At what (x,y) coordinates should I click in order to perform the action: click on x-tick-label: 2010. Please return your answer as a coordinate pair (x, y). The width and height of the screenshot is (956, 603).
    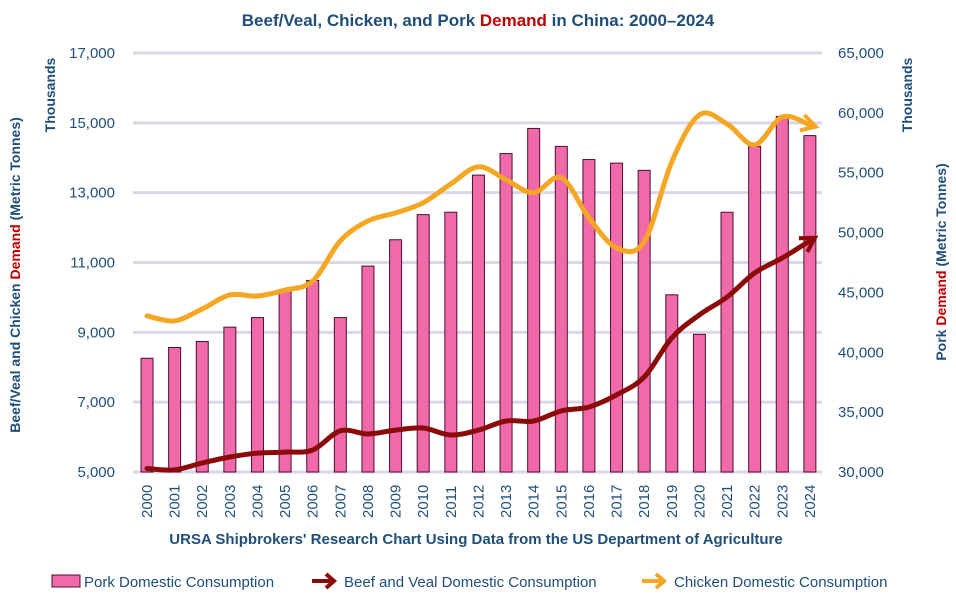
    Looking at the image, I should click on (423, 501).